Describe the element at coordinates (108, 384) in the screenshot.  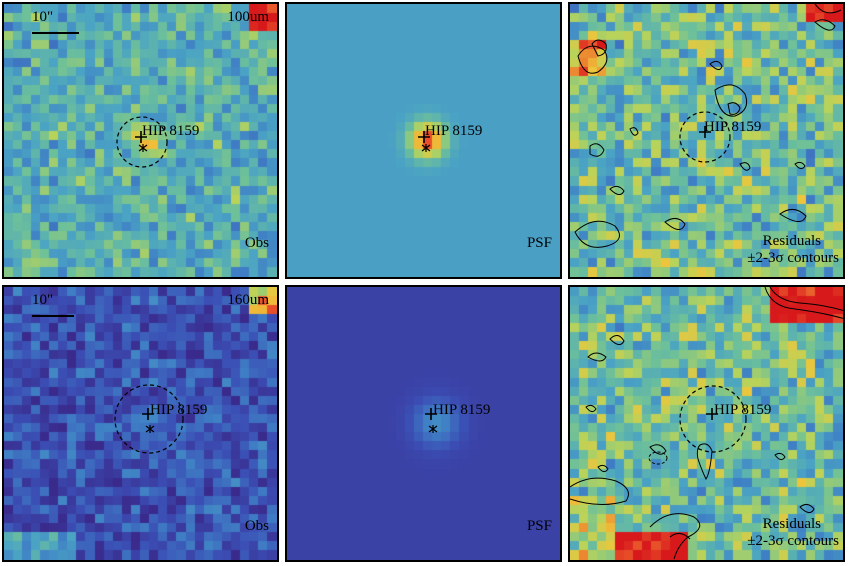
I see `obs-160um-overlay` at that location.